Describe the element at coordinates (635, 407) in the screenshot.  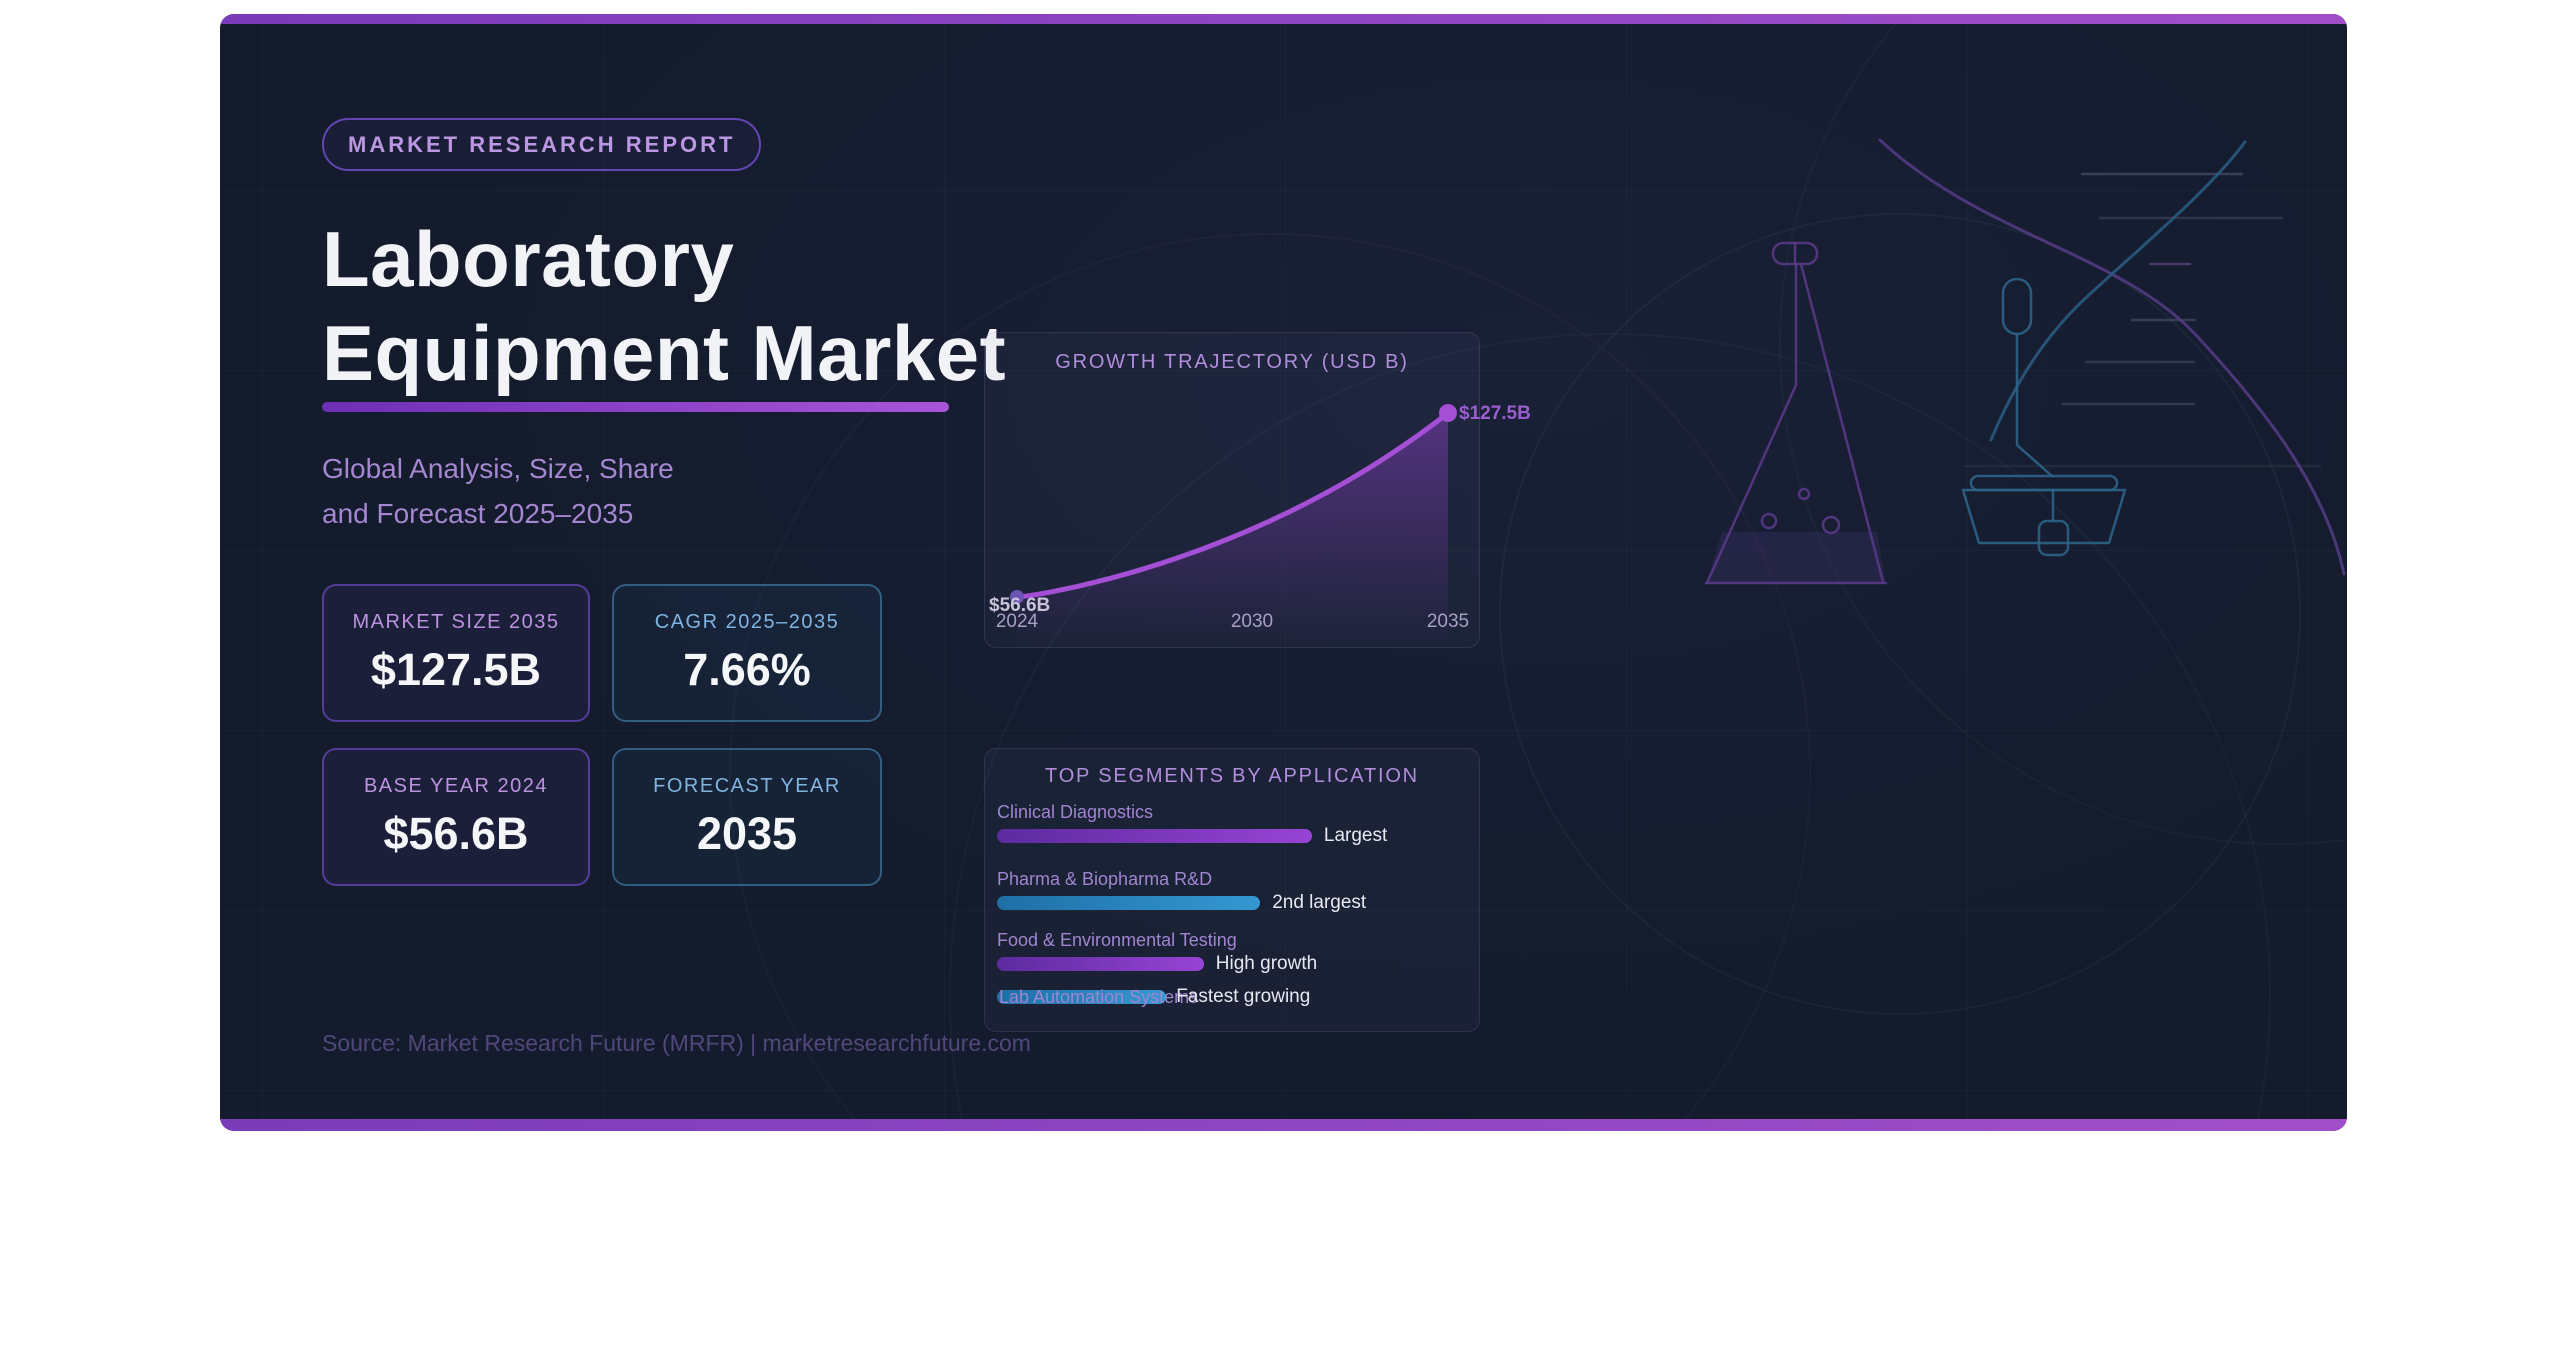
I see `title-underline` at that location.